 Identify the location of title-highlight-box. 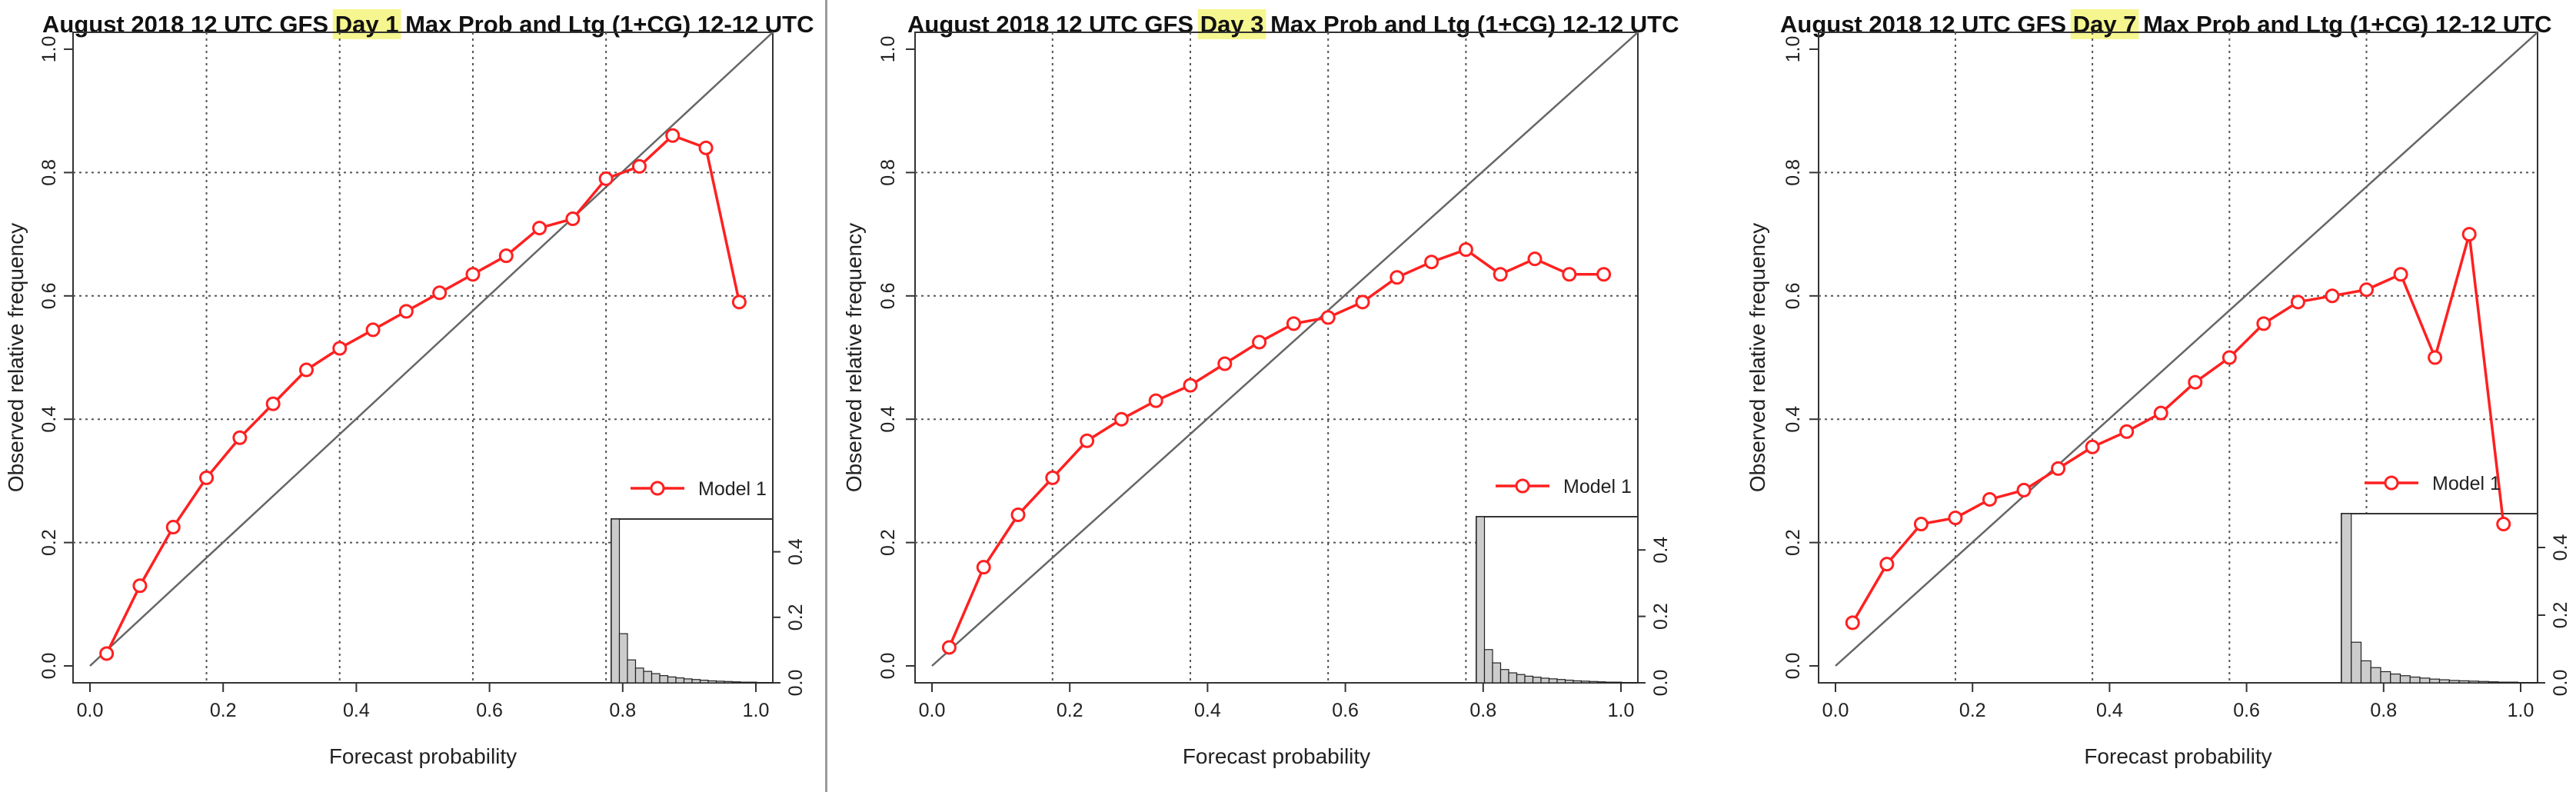
(366, 24).